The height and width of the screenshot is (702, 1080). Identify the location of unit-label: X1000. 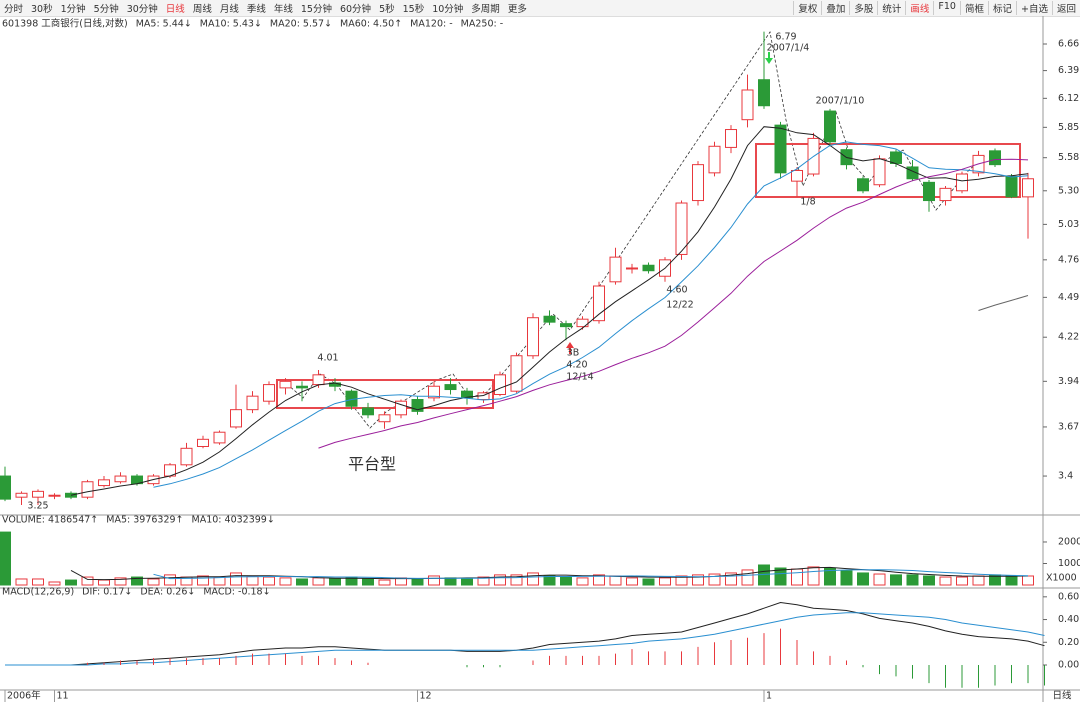
(1061, 578).